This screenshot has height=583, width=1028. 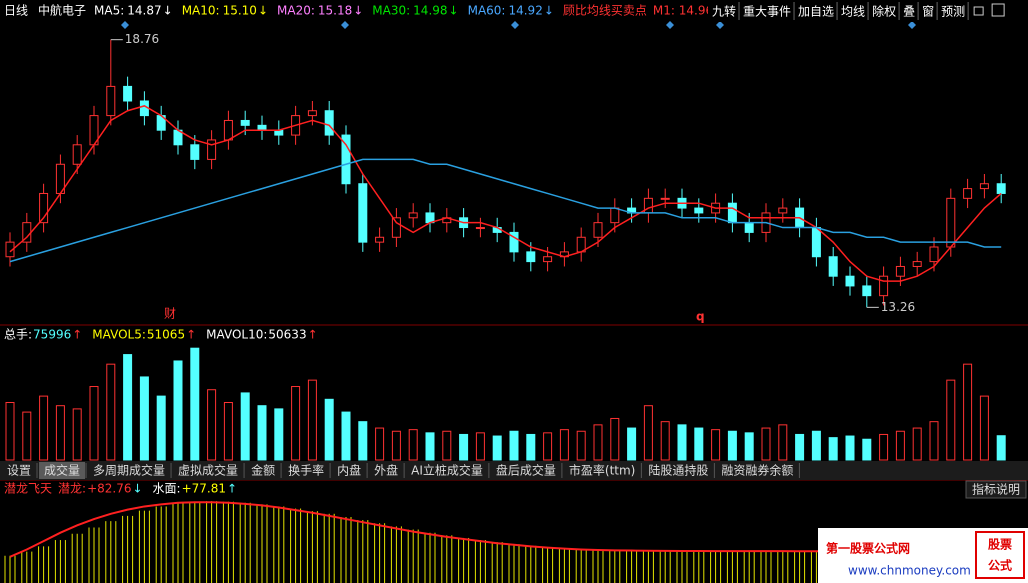 What do you see at coordinates (236, 335) in the screenshot?
I see `vol-legend-label: MAVOL10:` at bounding box center [236, 335].